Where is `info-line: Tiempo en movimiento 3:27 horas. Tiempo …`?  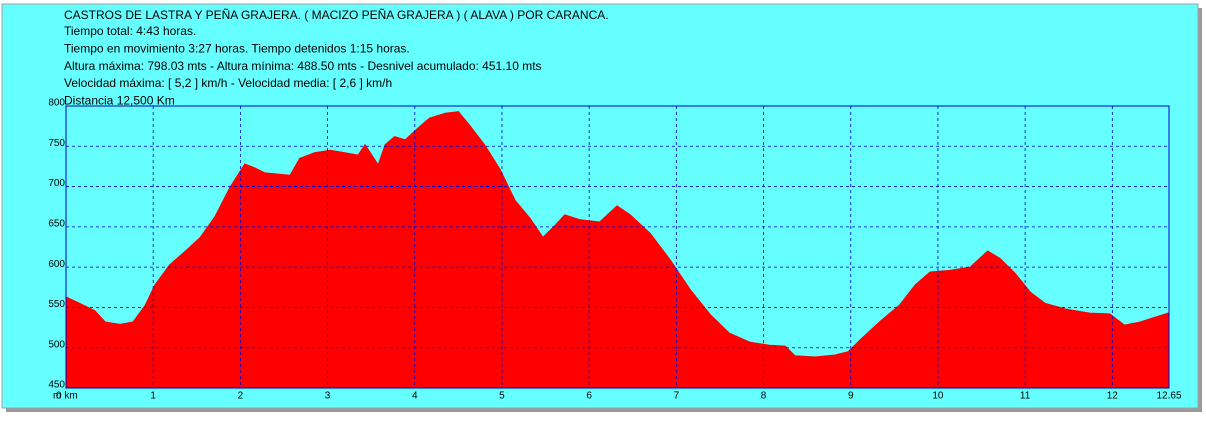 info-line: Tiempo en movimiento 3:27 horas. Tiempo … is located at coordinates (237, 48).